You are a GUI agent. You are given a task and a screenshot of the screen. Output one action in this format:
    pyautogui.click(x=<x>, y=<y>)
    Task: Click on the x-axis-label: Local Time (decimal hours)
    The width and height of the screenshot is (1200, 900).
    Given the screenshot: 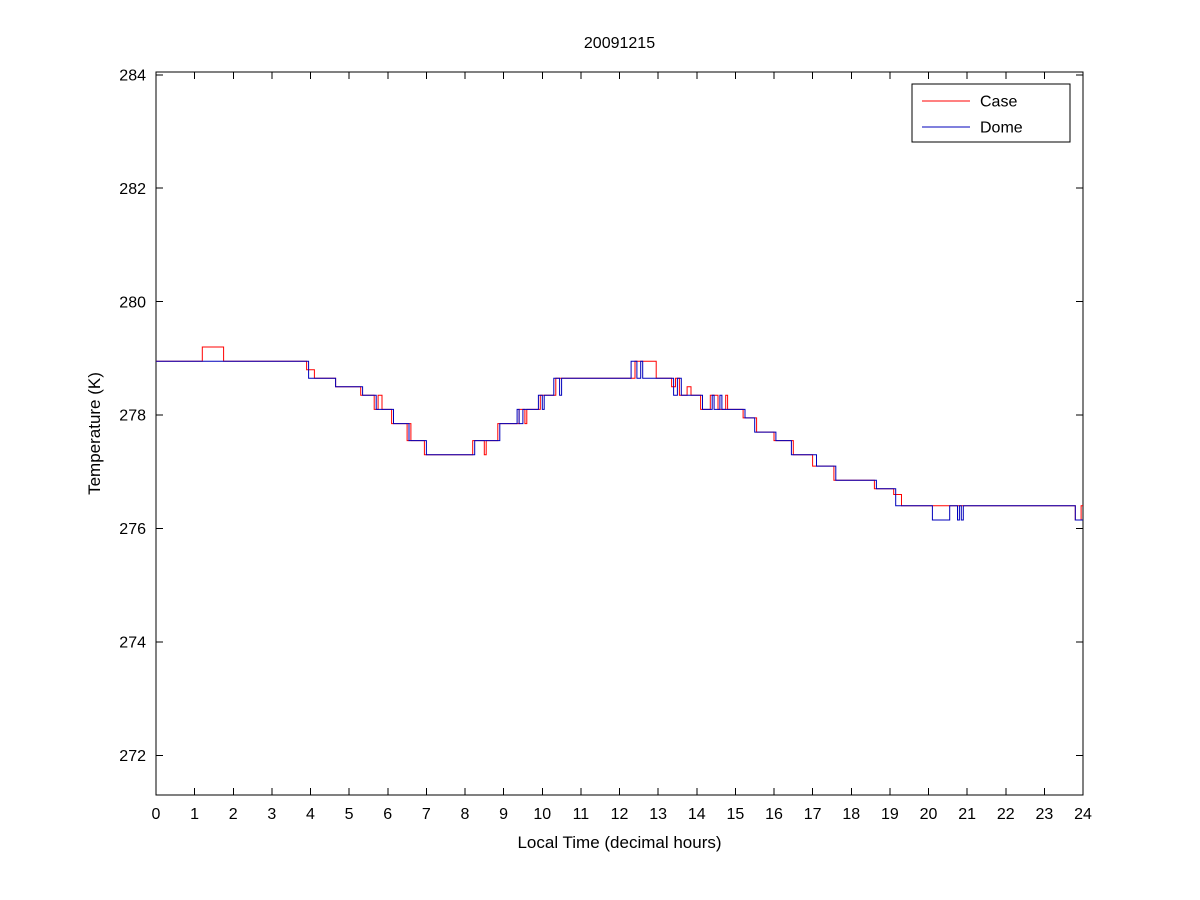 What is the action you would take?
    pyautogui.click(x=619, y=842)
    